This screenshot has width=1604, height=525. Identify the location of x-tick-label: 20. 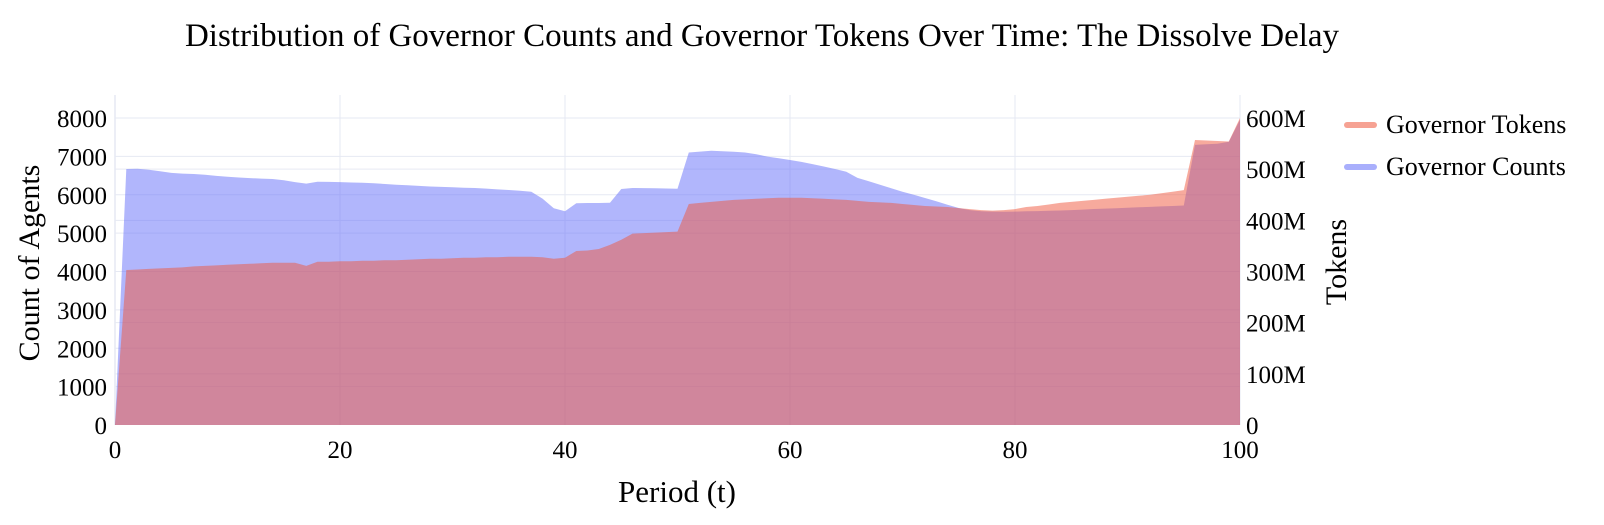
(340, 450).